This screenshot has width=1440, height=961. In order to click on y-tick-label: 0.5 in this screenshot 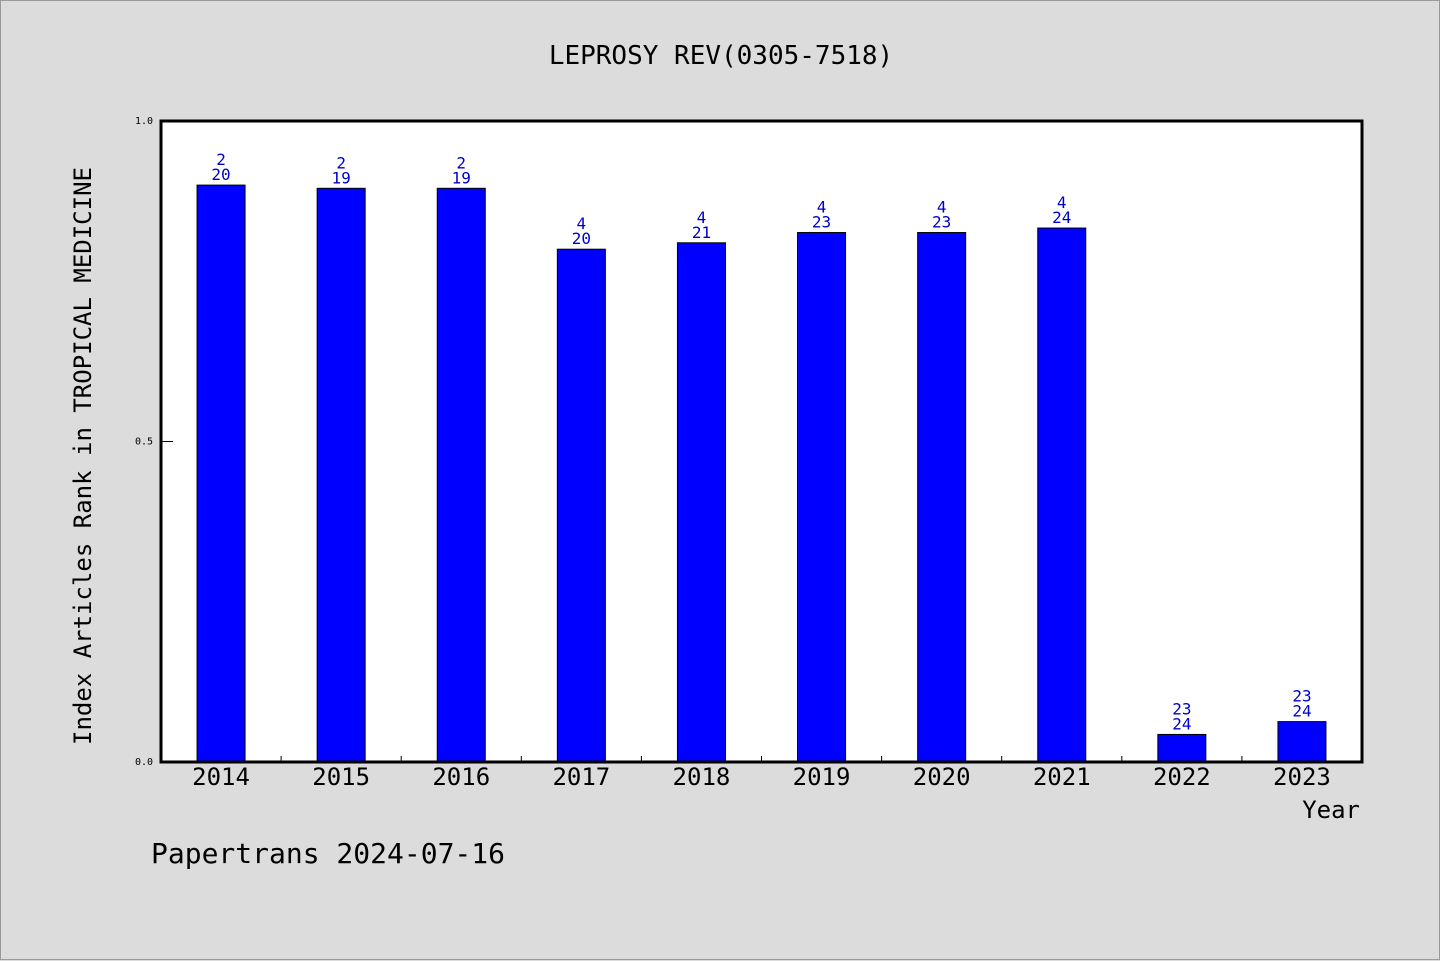, I will do `click(144, 442)`.